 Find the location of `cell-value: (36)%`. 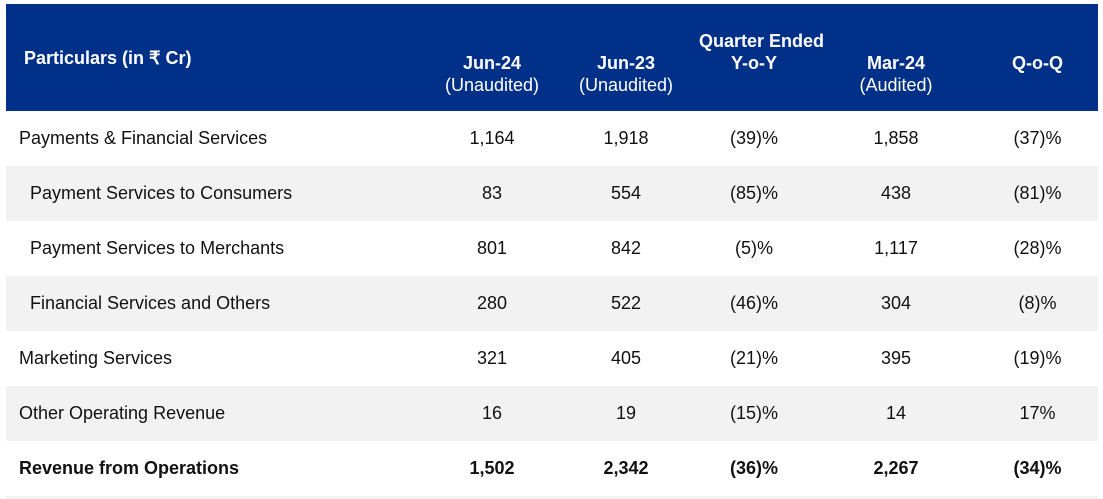

cell-value: (36)% is located at coordinates (754, 470).